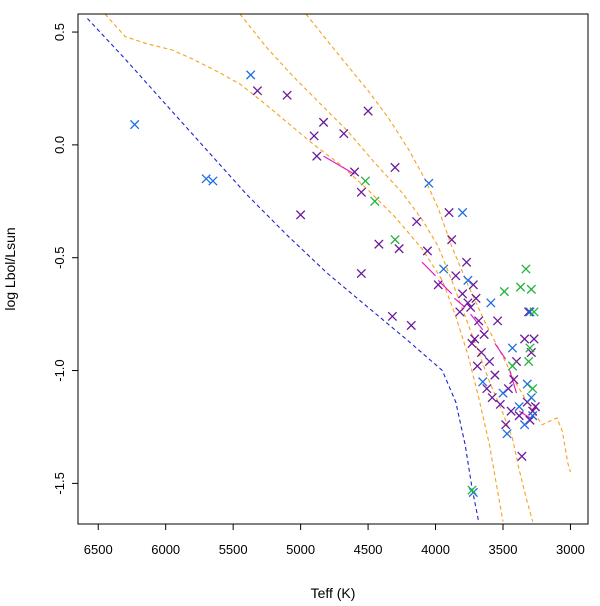 This screenshot has height=606, width=600. I want to click on x-axis-title: Teff (K), so click(333, 593).